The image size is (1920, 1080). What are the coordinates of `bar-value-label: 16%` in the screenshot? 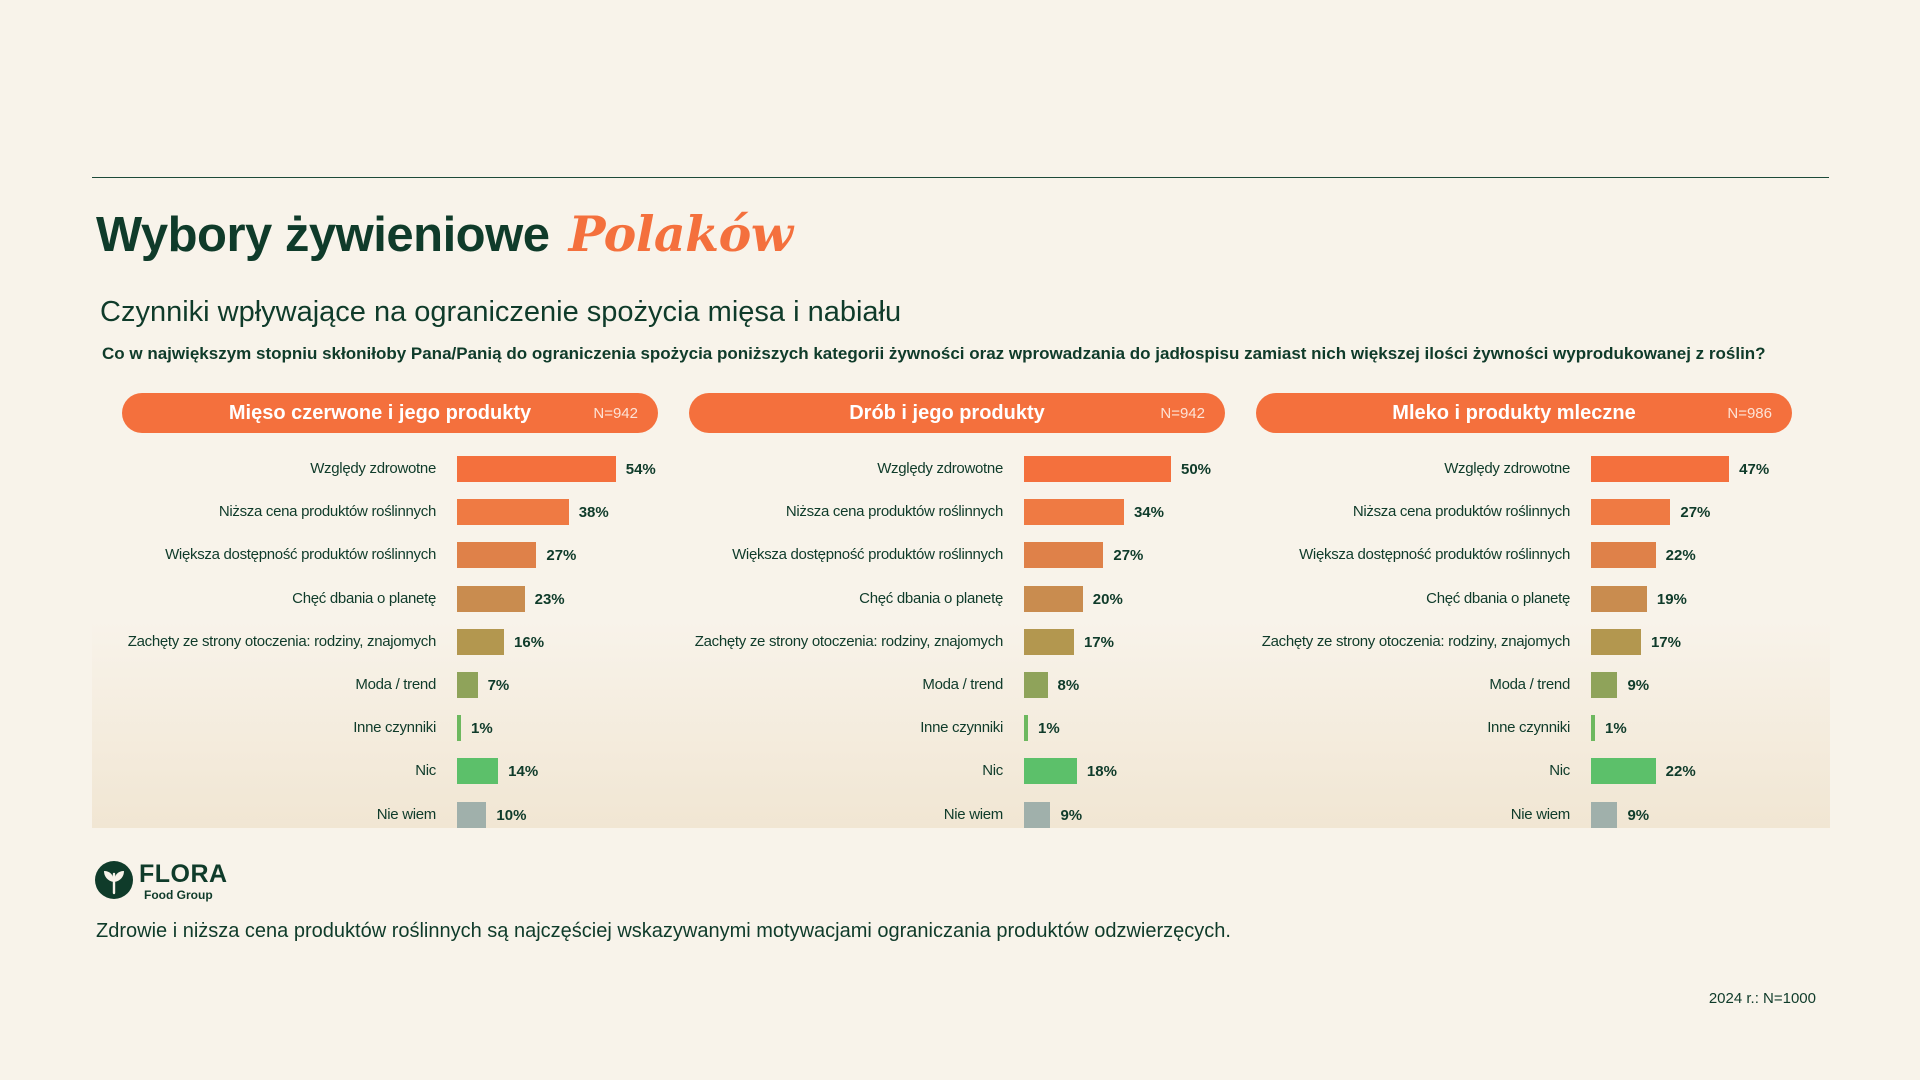 It's located at (529, 642).